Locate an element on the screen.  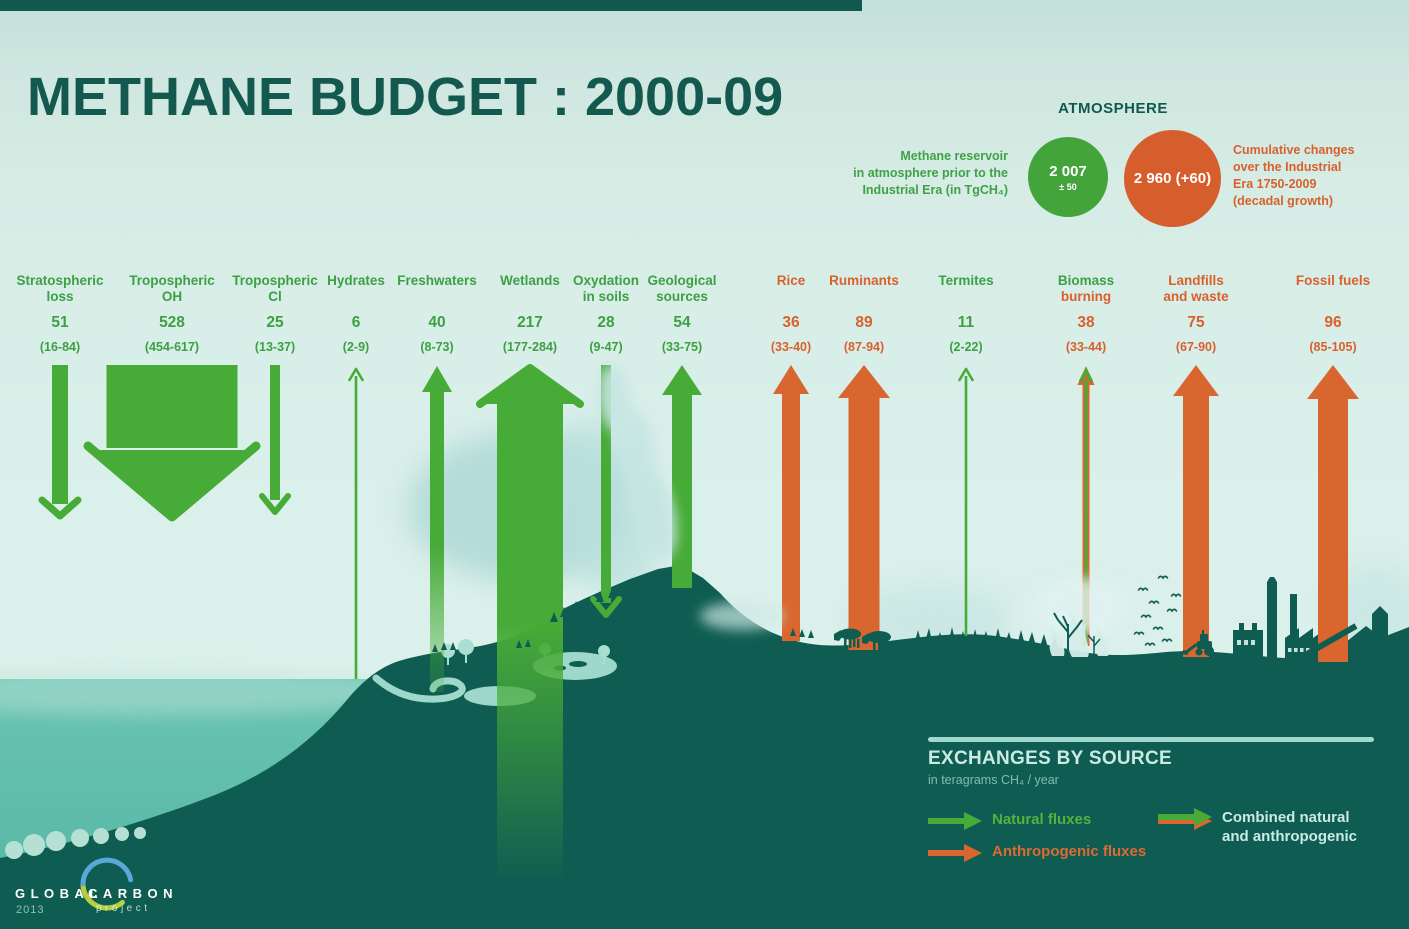
flux-range: (177-284) is located at coordinates (530, 347).